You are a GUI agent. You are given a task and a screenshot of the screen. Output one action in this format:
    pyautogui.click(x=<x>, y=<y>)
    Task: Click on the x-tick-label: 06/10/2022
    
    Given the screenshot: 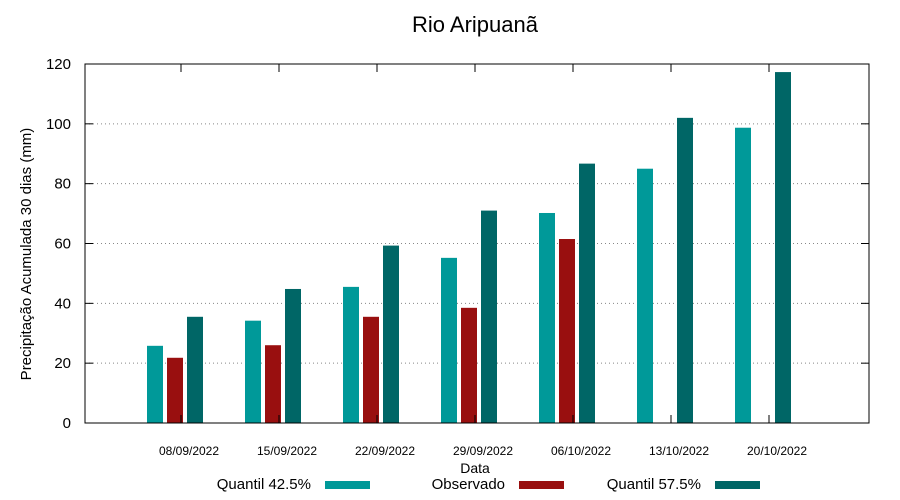 What is the action you would take?
    pyautogui.click(x=581, y=451)
    